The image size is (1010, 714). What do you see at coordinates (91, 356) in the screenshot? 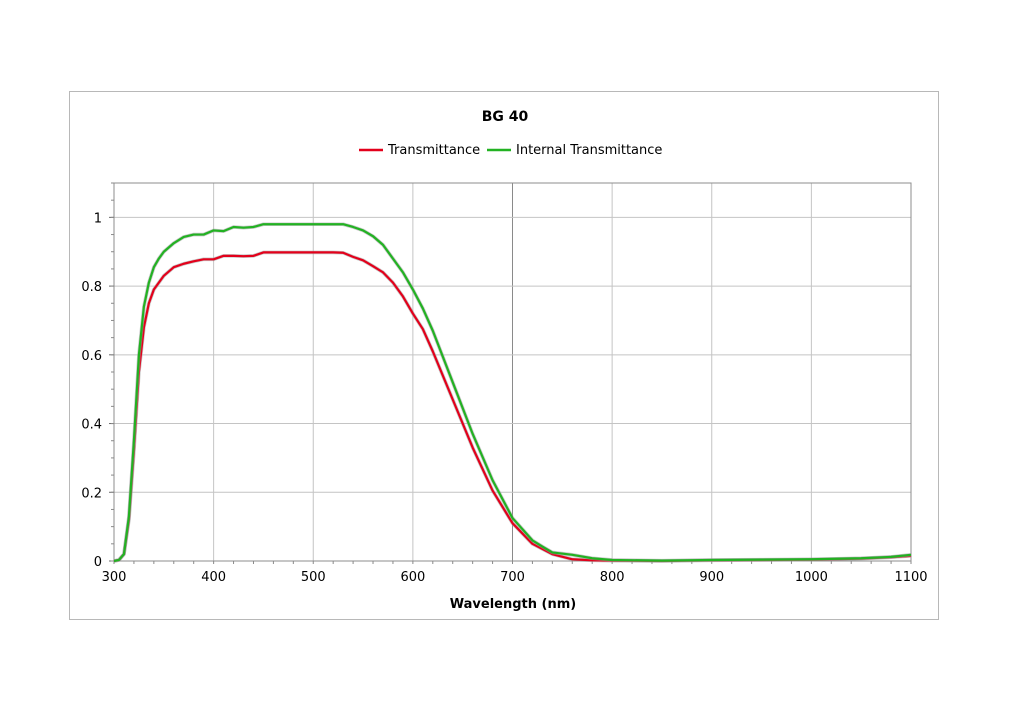
I see `y-tick-label: 0.6` at bounding box center [91, 356].